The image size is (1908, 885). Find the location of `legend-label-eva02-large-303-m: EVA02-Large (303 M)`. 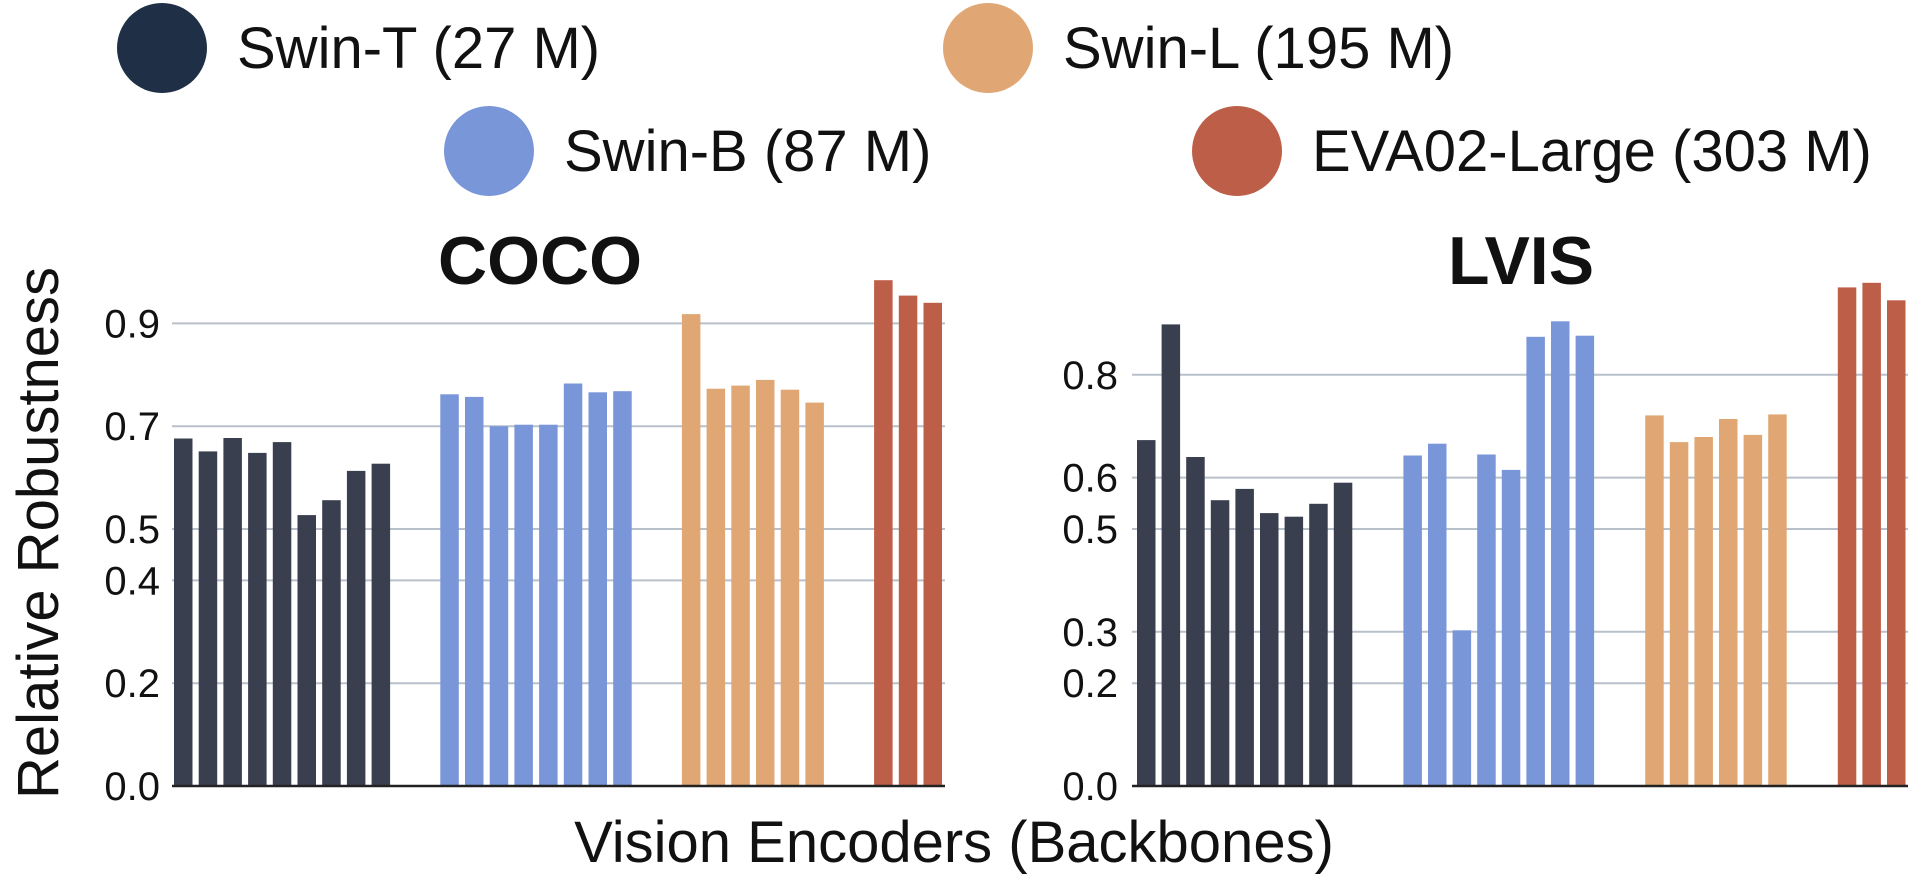

legend-label-eva02-large-303-m: EVA02-Large (303 M) is located at coordinates (1592, 151).